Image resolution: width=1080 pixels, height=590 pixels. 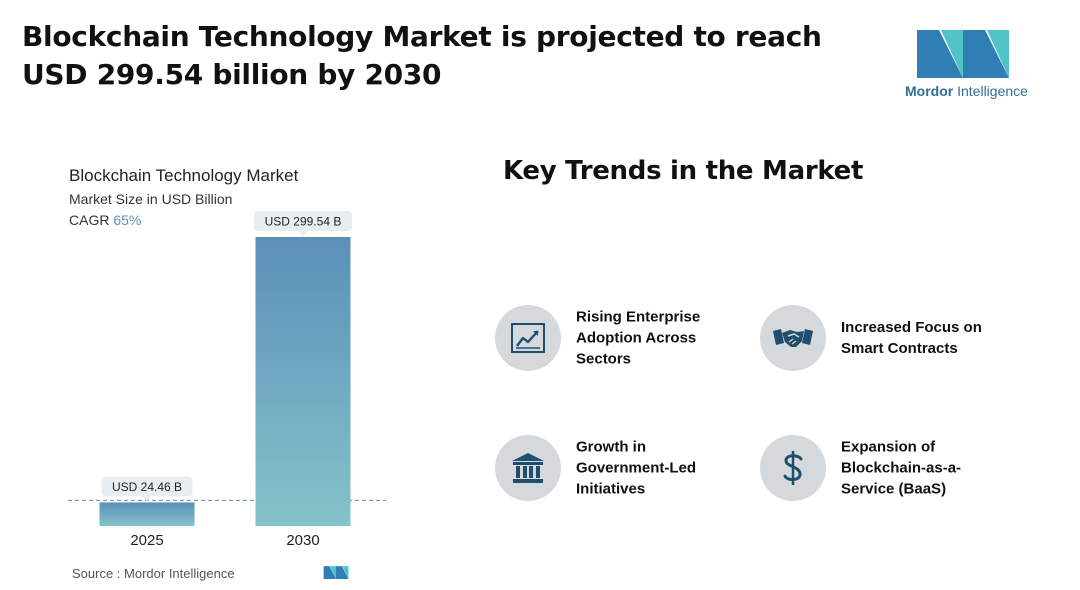 I want to click on line-chart-icon, so click(x=528, y=338).